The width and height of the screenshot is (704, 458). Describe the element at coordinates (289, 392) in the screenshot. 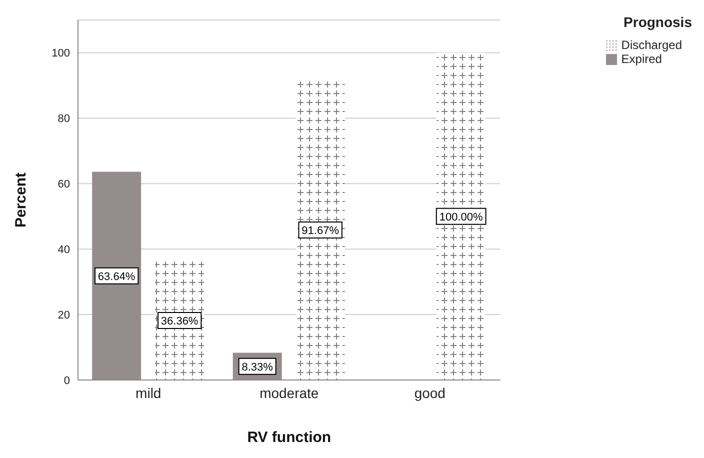

I see `x-tick-label: moderate` at that location.